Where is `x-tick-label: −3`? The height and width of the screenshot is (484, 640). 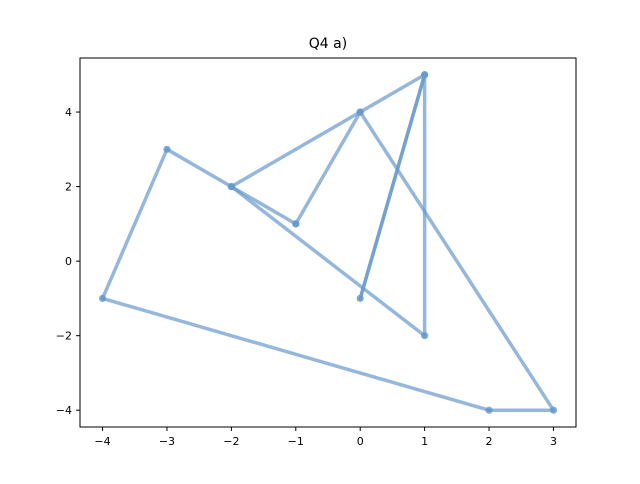 x-tick-label: −3 is located at coordinates (167, 441).